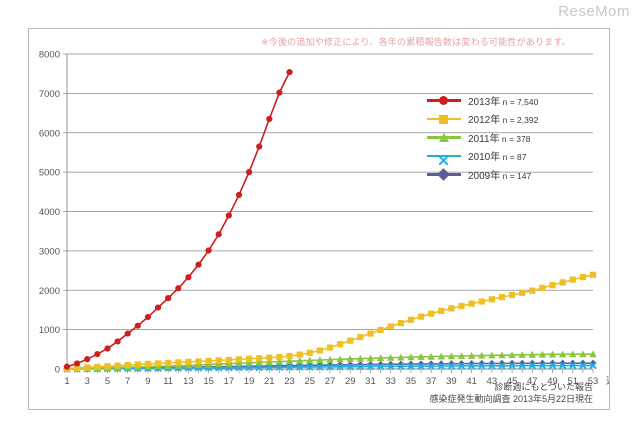 This screenshot has height=426, width=640. Describe the element at coordinates (512, 381) in the screenshot. I see `x-axis-tick-label: 45` at that location.